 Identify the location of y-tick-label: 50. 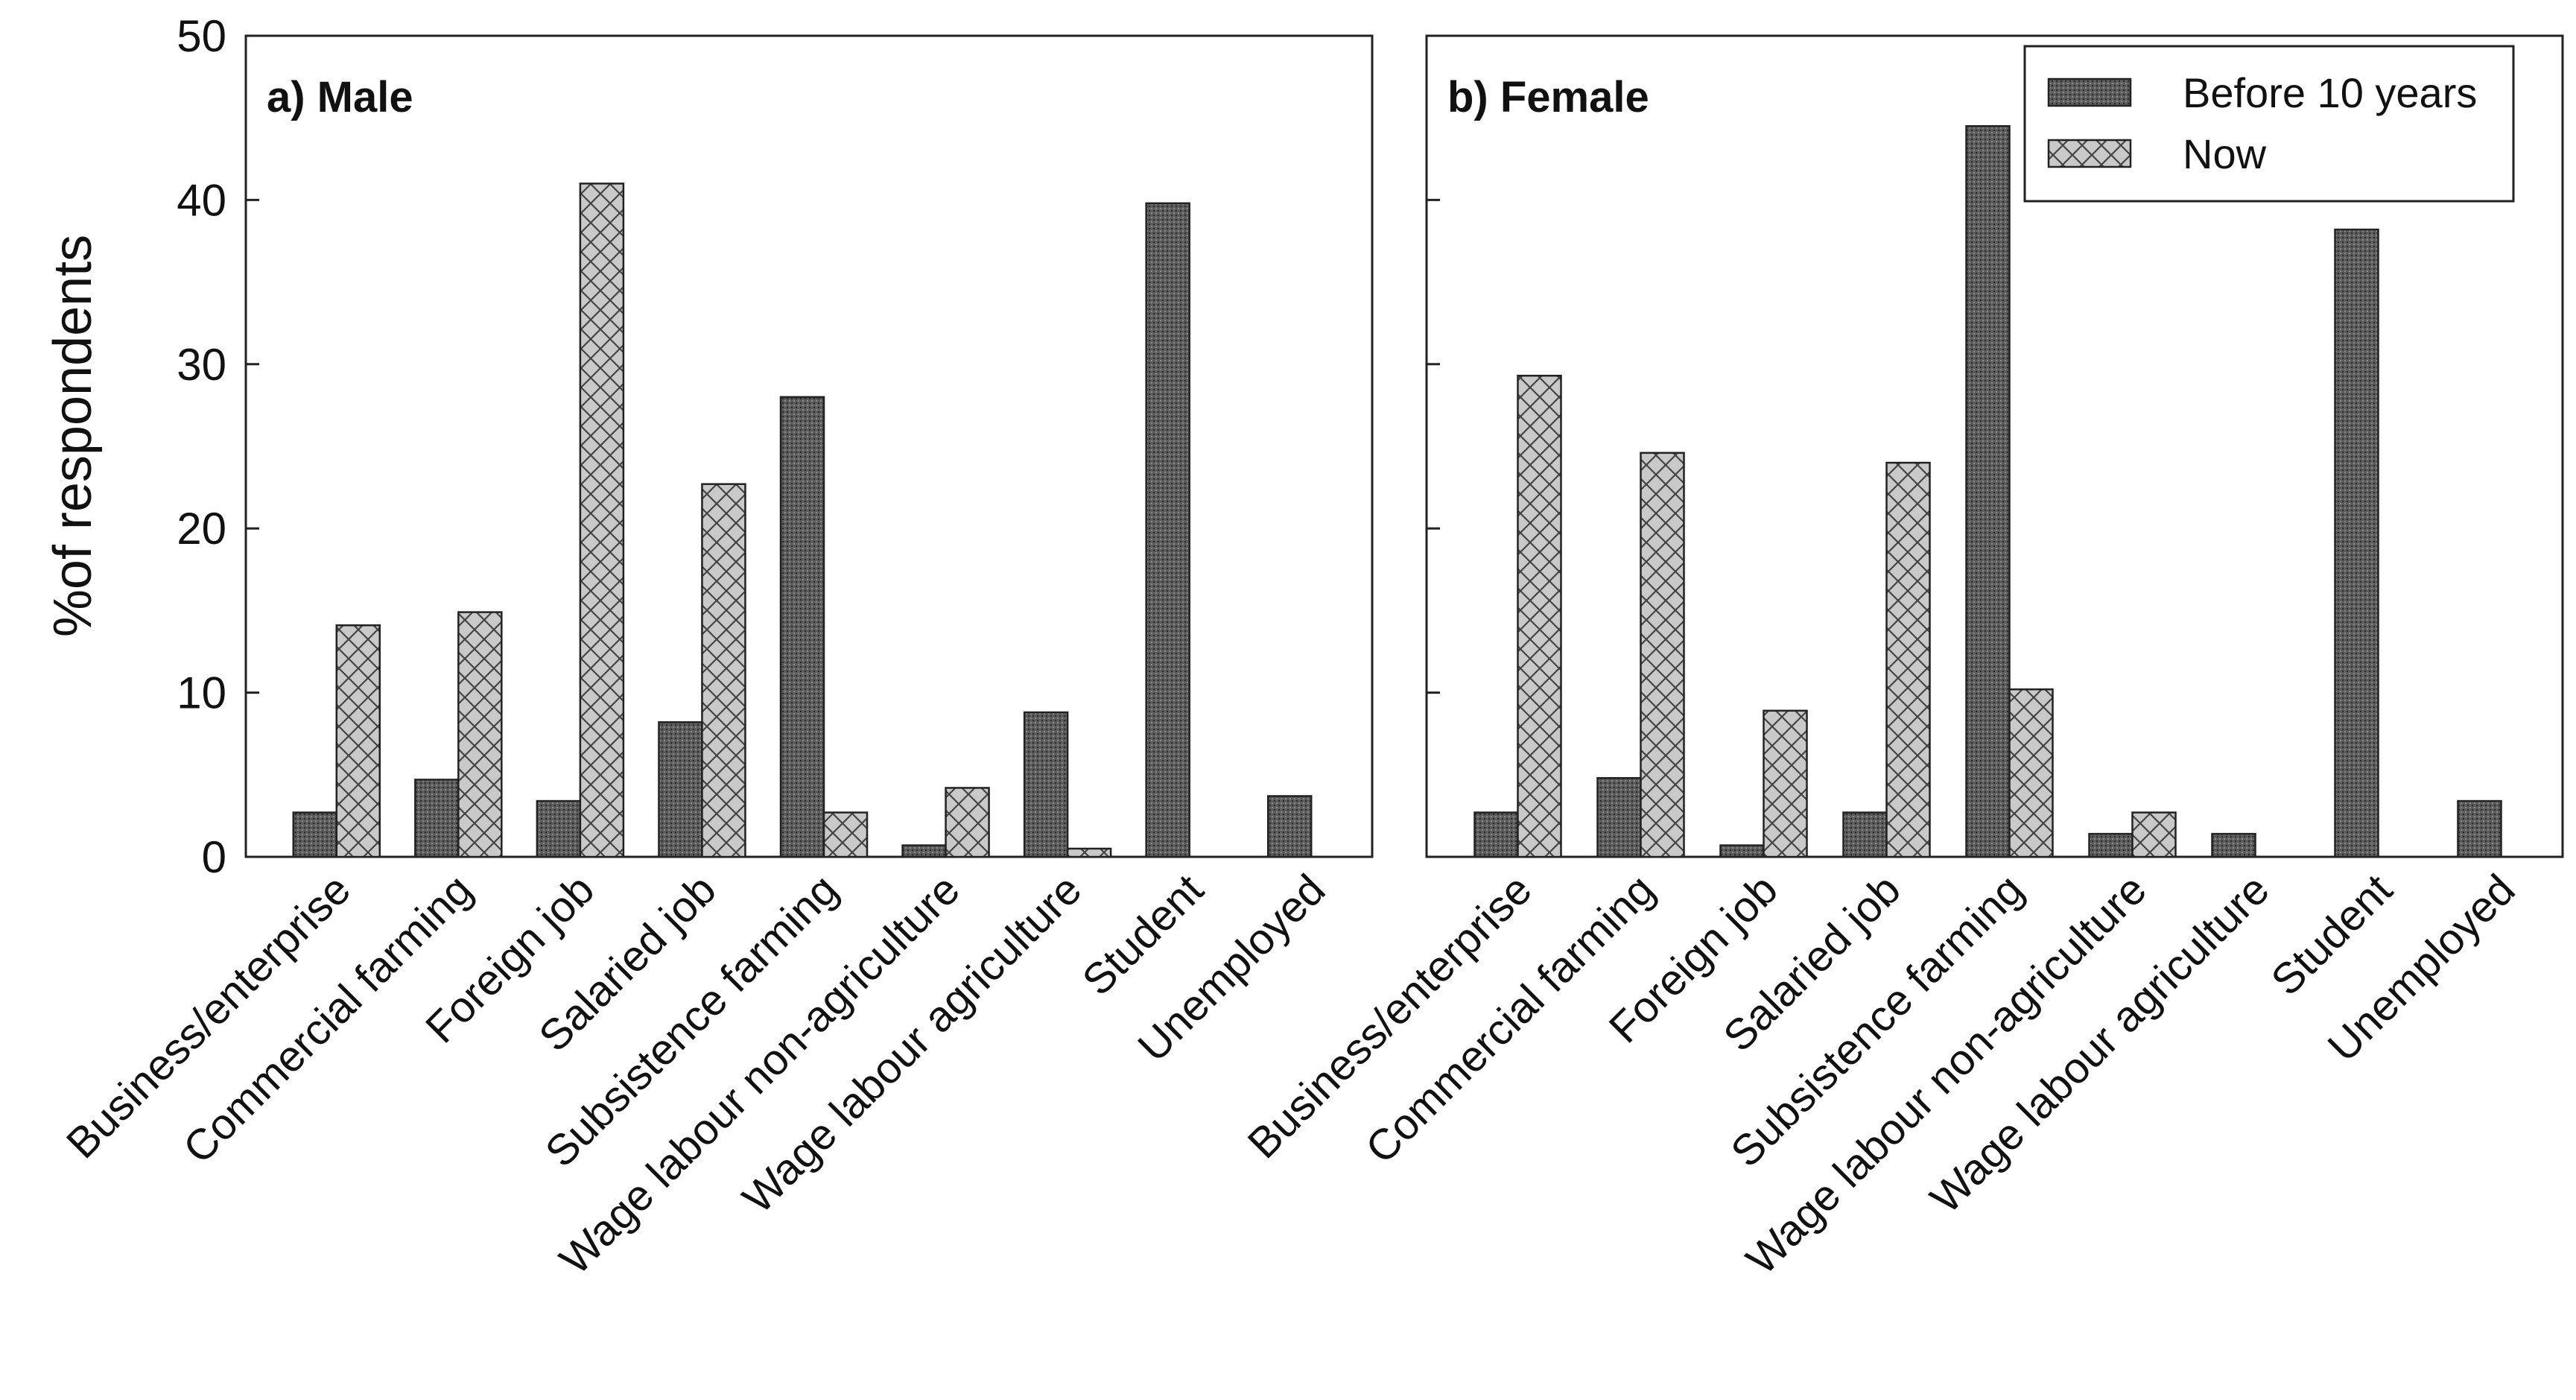
(202, 36).